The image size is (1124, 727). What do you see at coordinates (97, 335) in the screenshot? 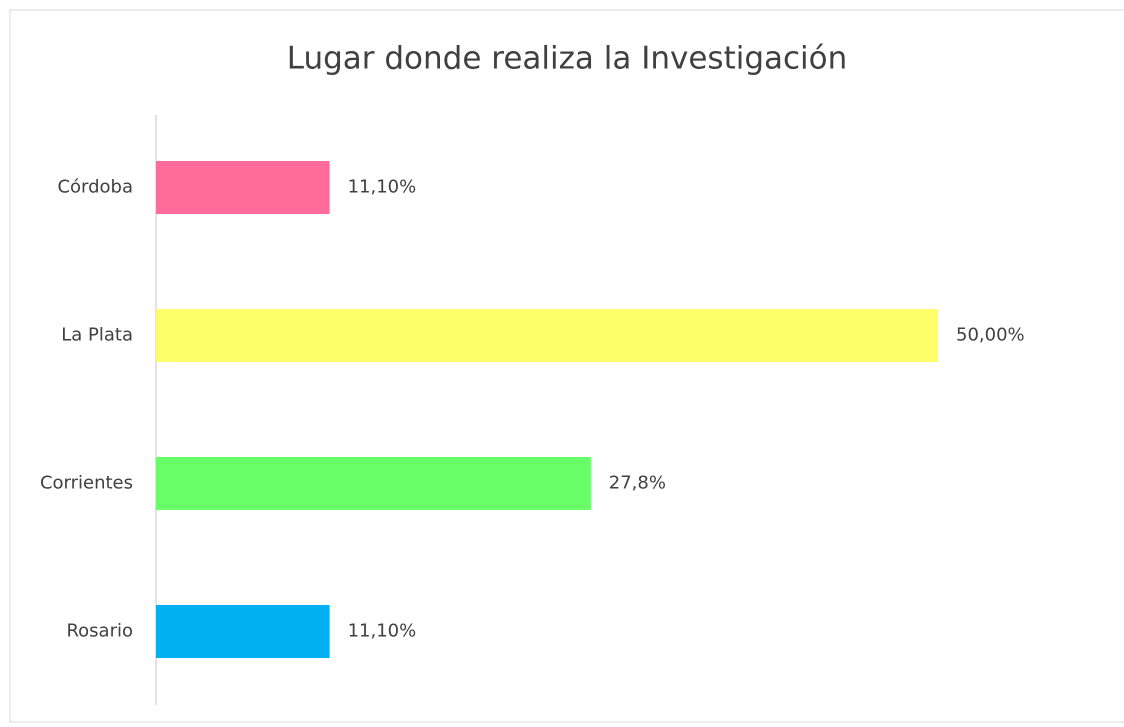
I see `y-tick-label: La Plata` at bounding box center [97, 335].